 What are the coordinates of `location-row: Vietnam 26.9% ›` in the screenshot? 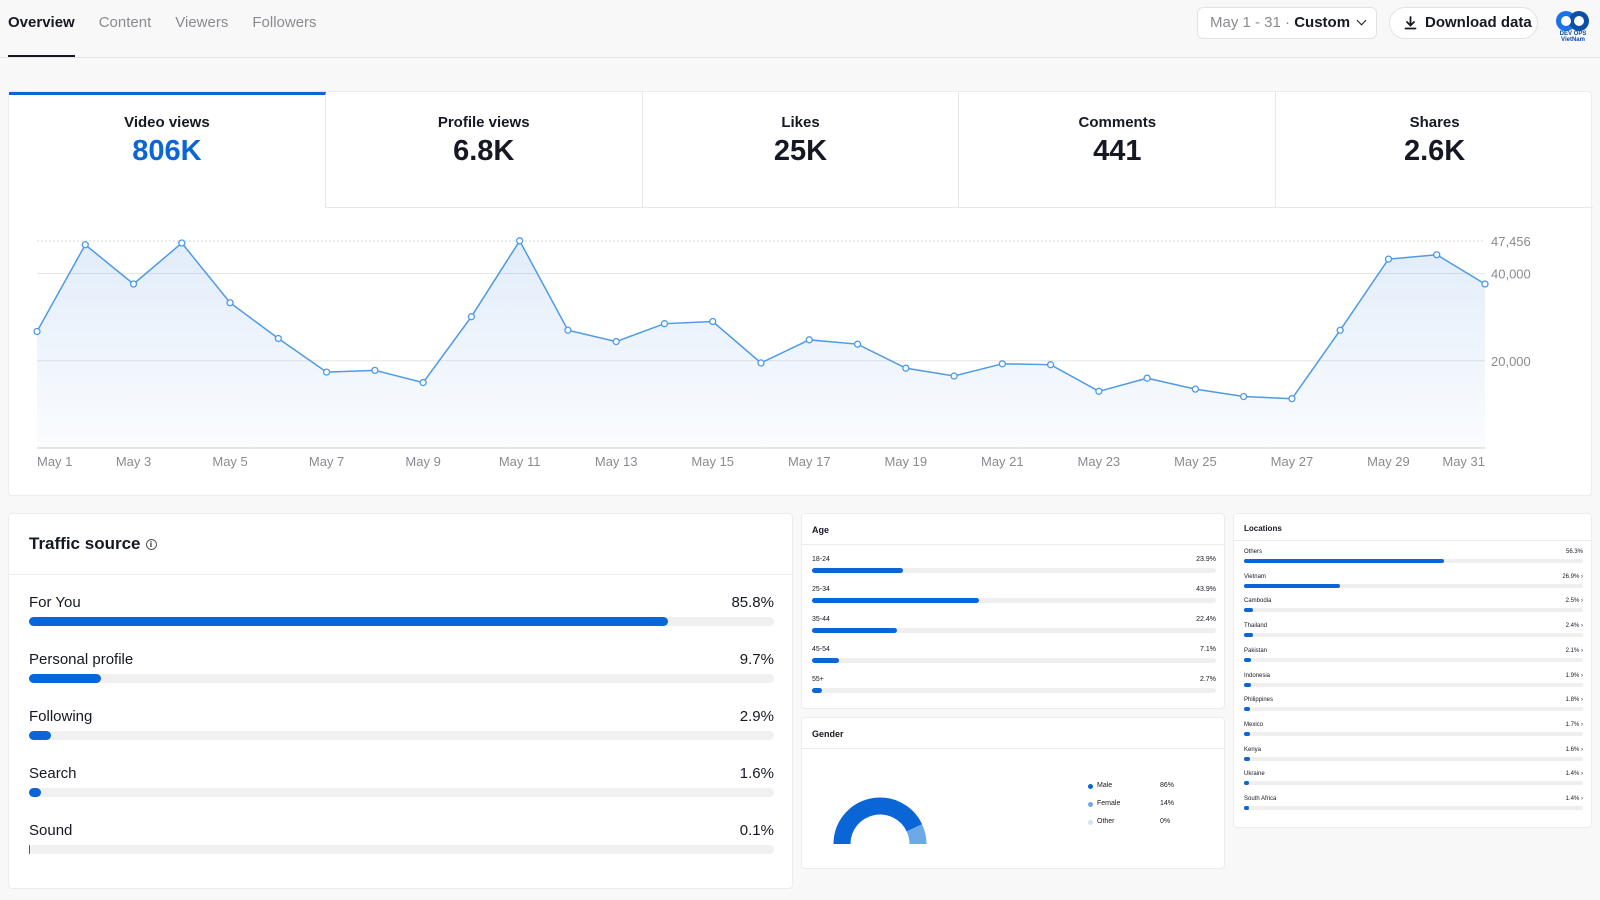 It's located at (1413, 584).